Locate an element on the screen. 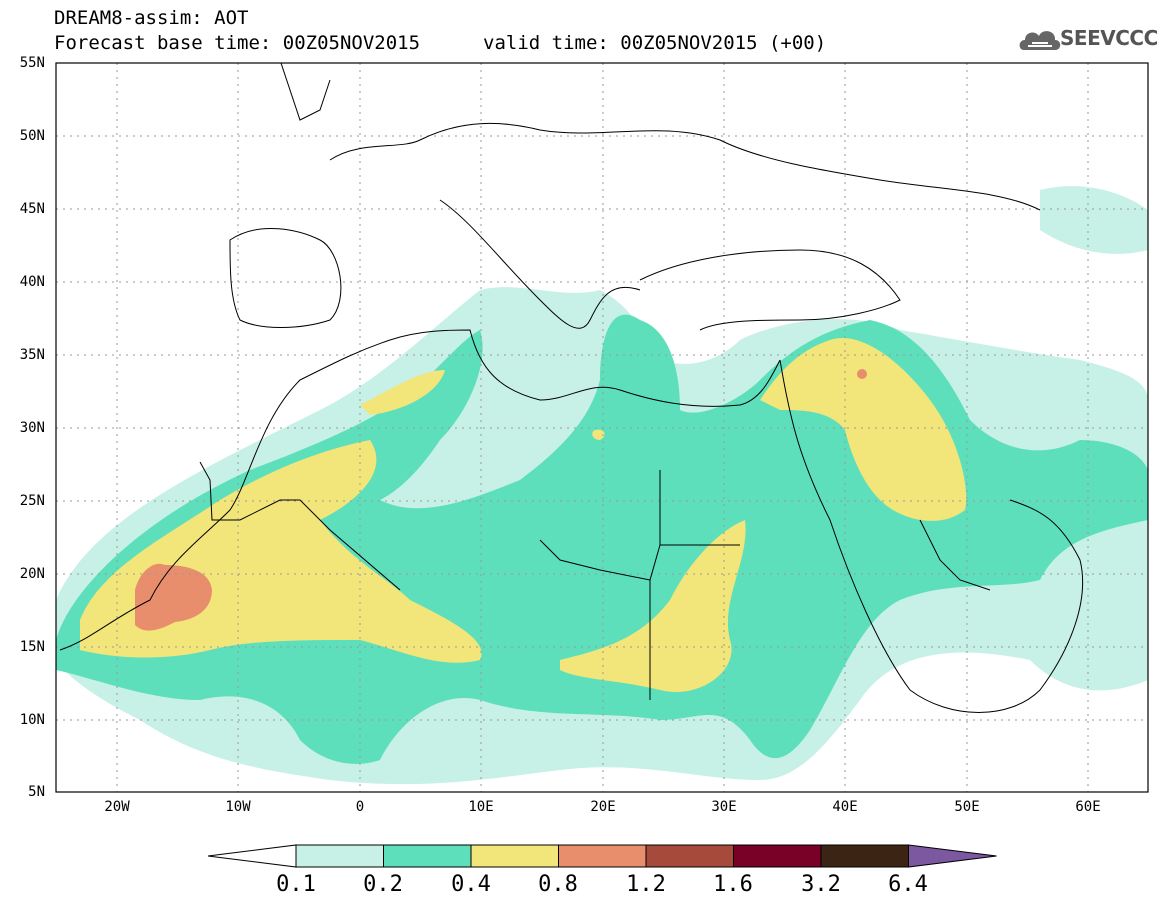 The height and width of the screenshot is (905, 1165). lat-label-20n: 20N is located at coordinates (32, 574).